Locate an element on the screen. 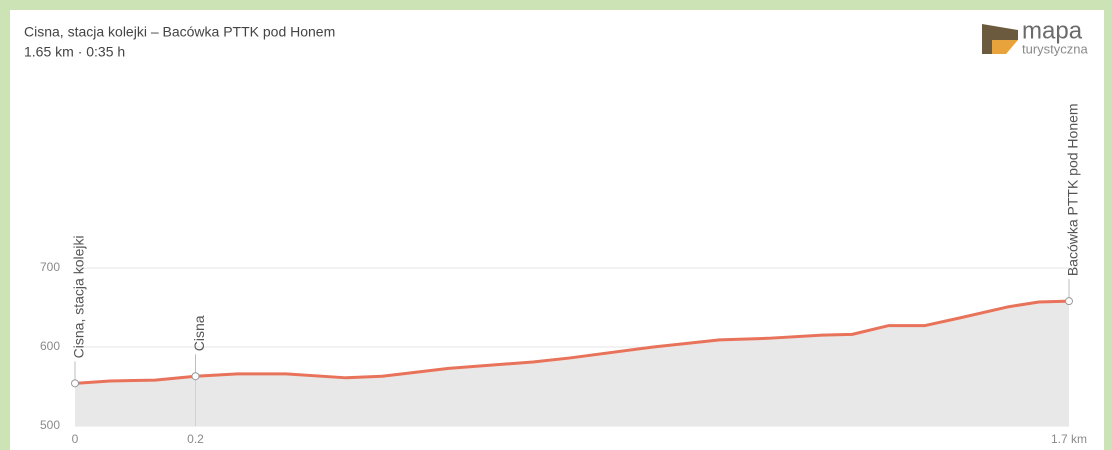 Image resolution: width=1112 pixels, height=450 pixels. y-tick-label: 500 is located at coordinates (50, 425).